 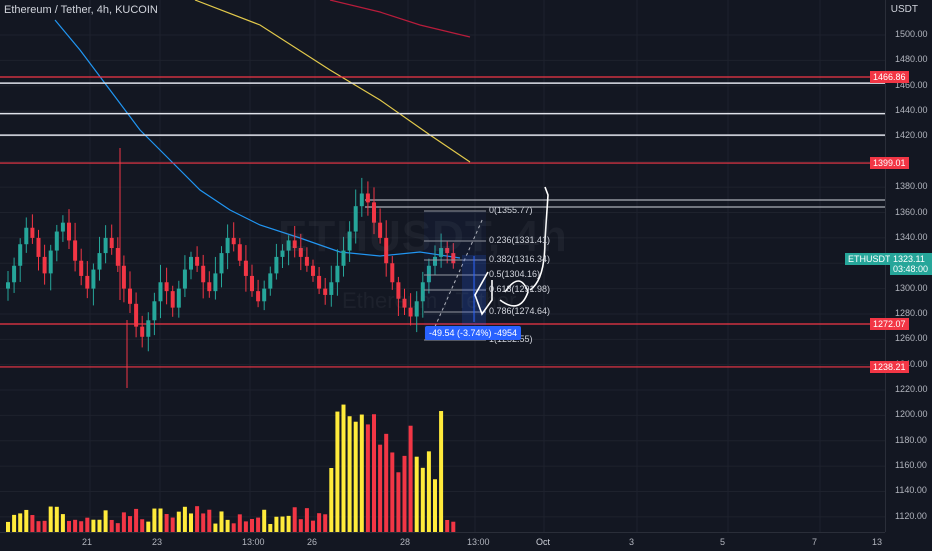 I want to click on current-price: 1323.11, so click(x=909, y=259).